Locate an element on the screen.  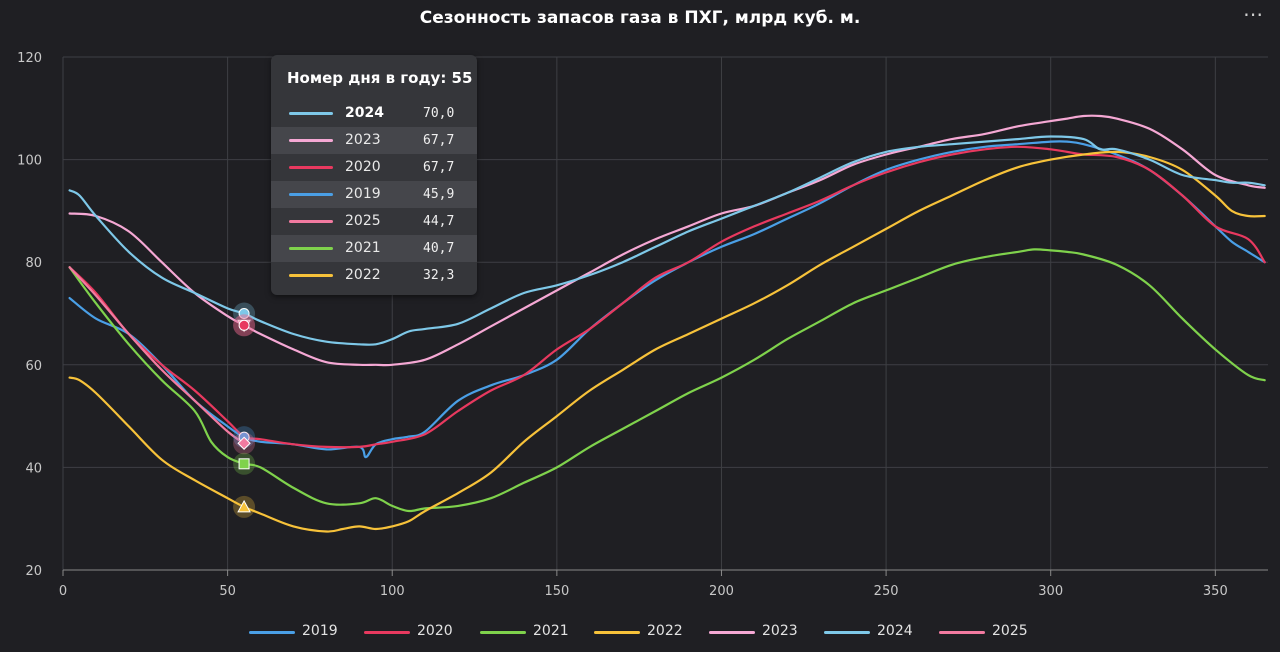
legend-item-2019: 2019 is located at coordinates (301, 632).